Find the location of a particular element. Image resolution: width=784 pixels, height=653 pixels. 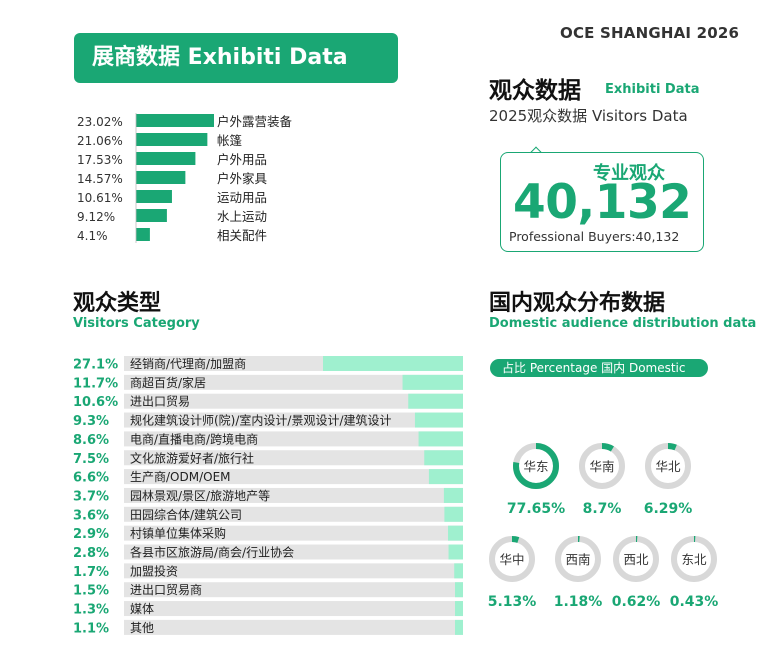

donut-region-label: 华东 is located at coordinates (535, 466).